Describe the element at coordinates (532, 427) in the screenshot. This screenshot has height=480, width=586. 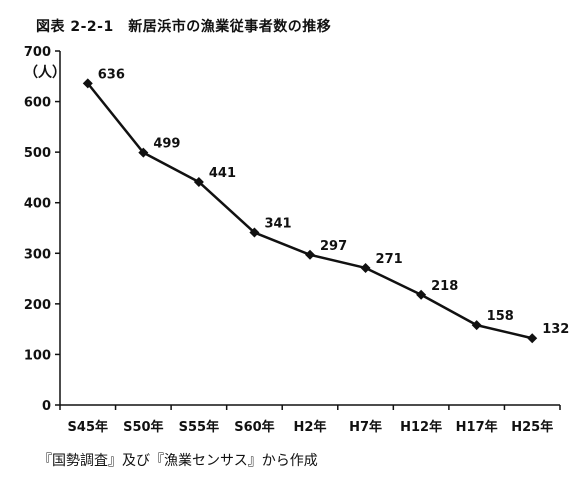
I see `x-tick-label: H25年` at that location.